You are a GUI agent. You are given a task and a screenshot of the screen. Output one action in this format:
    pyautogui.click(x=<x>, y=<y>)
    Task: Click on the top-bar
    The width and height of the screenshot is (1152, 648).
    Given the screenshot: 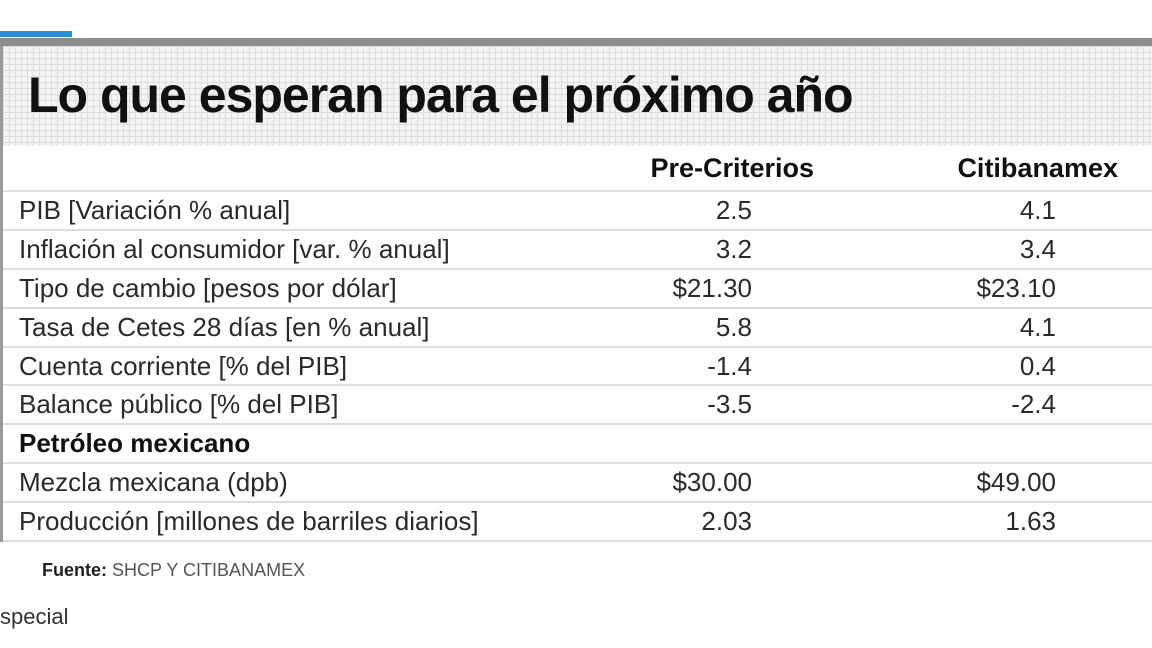 What is the action you would take?
    pyautogui.click(x=612, y=42)
    